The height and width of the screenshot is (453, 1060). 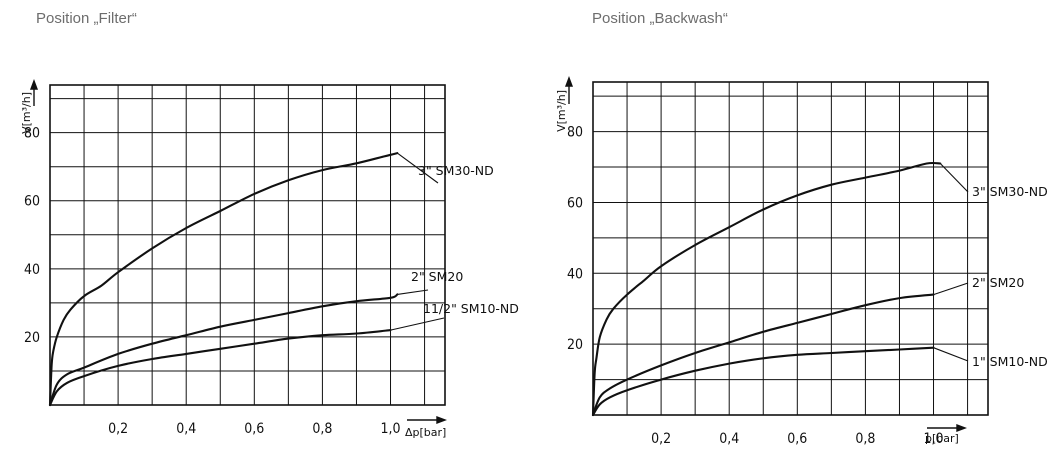 What do you see at coordinates (86, 18) in the screenshot?
I see `chart-title-filter: Position „Filter“` at bounding box center [86, 18].